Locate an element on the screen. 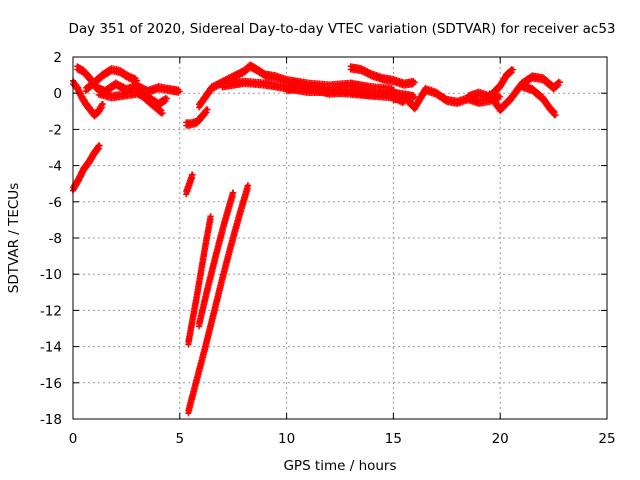 This screenshot has height=480, width=640. y-tick-label: -10 is located at coordinates (51, 275).